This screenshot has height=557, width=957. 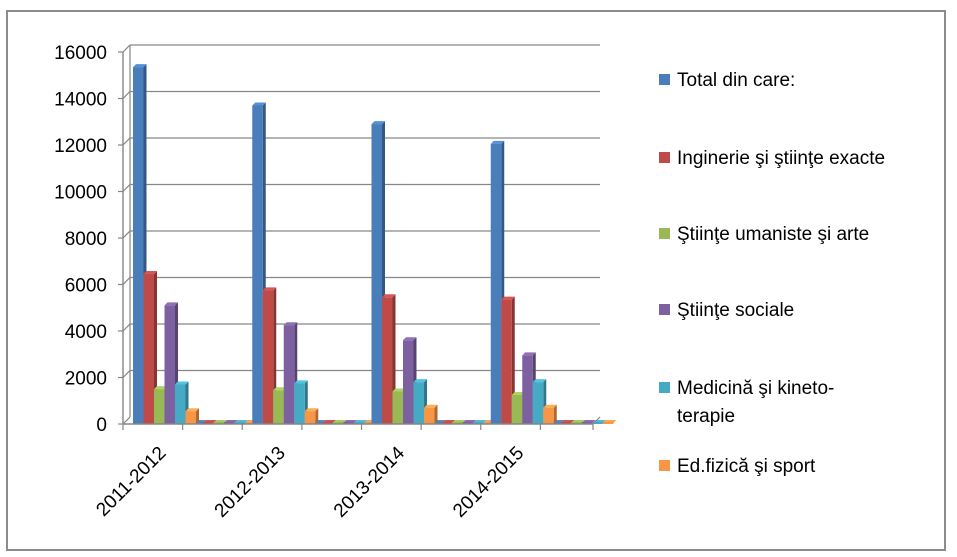 What do you see at coordinates (88, 239) in the screenshot?
I see `y-axis-ticks: 0 2000 4000 6000 8000 10000 12000 14000 16000` at bounding box center [88, 239].